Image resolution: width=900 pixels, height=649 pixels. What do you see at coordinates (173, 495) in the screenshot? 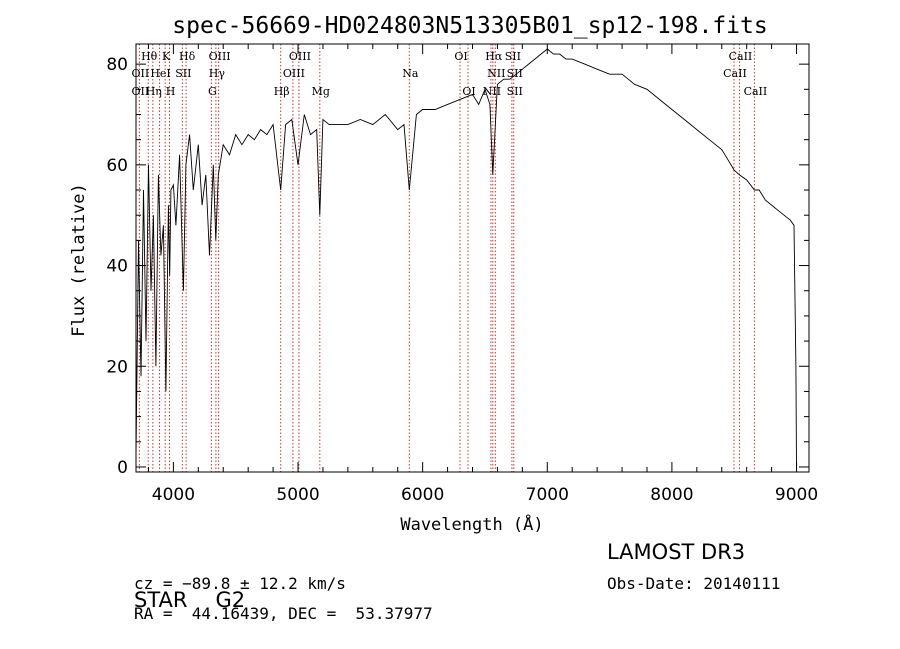
I see `x-tick-label: 4000` at bounding box center [173, 495].